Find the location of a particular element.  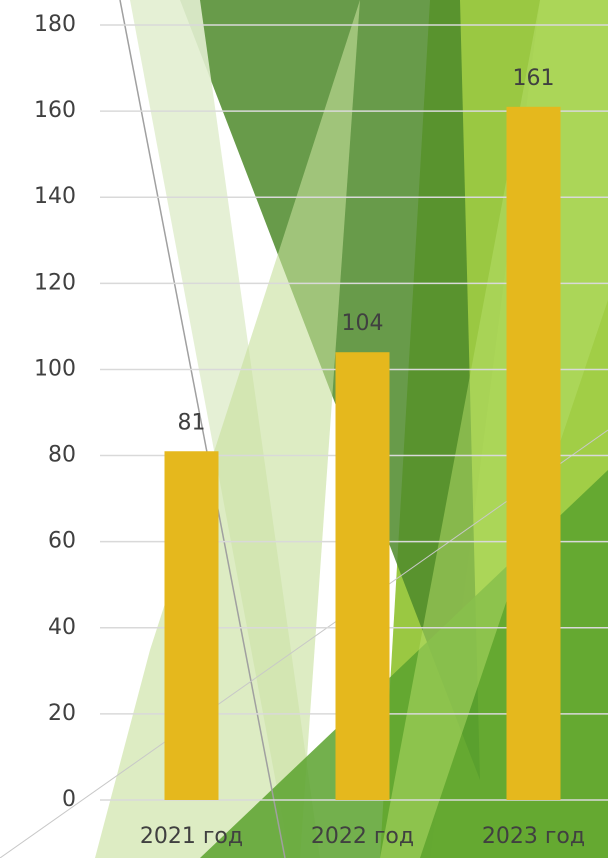

value-label: 161 is located at coordinates (534, 78).